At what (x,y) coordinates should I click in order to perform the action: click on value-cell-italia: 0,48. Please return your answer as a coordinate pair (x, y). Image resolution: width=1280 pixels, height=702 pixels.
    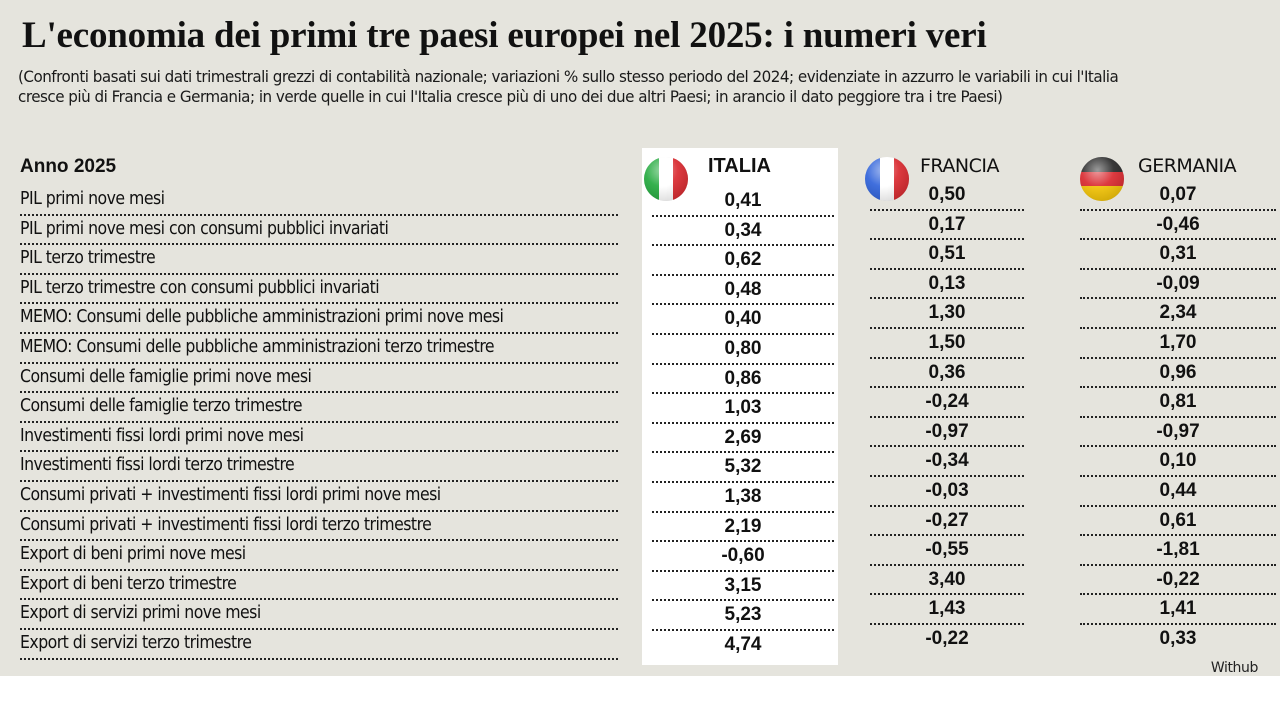
    Looking at the image, I should click on (743, 291).